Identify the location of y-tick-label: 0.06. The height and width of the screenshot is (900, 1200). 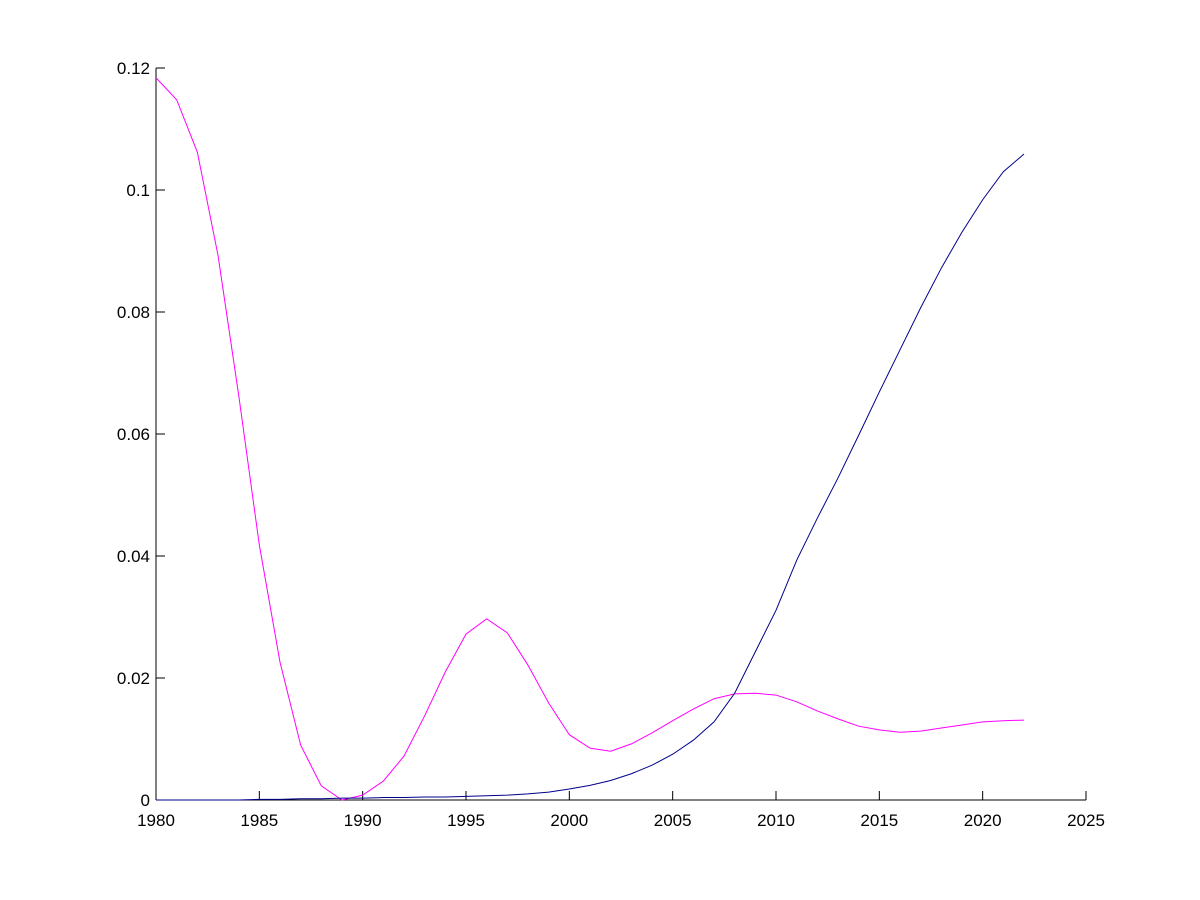
(133, 434).